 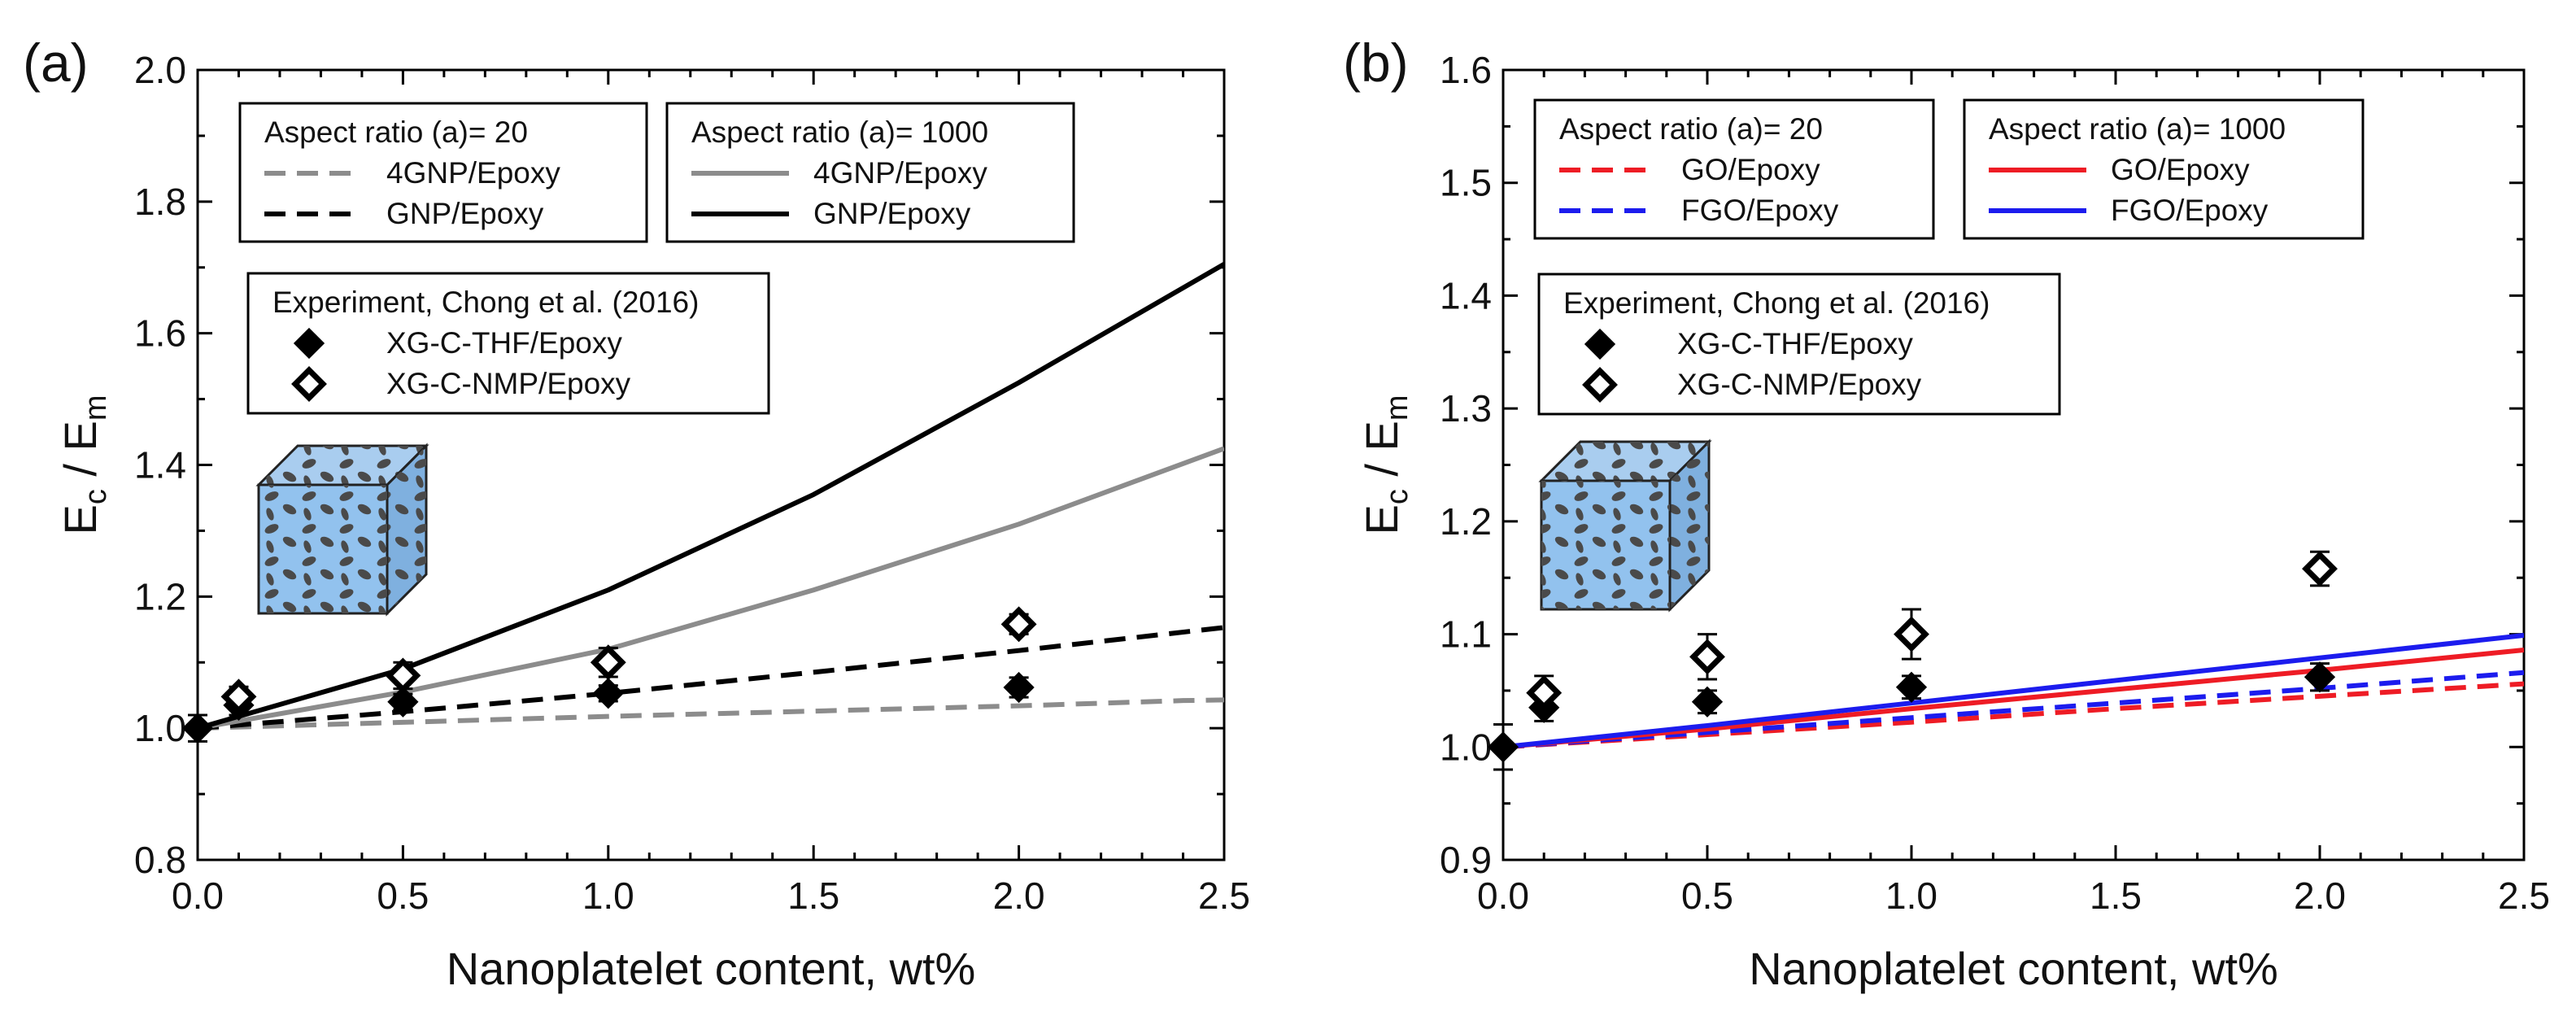 What do you see at coordinates (56, 63) in the screenshot?
I see `panel-label: (a)` at bounding box center [56, 63].